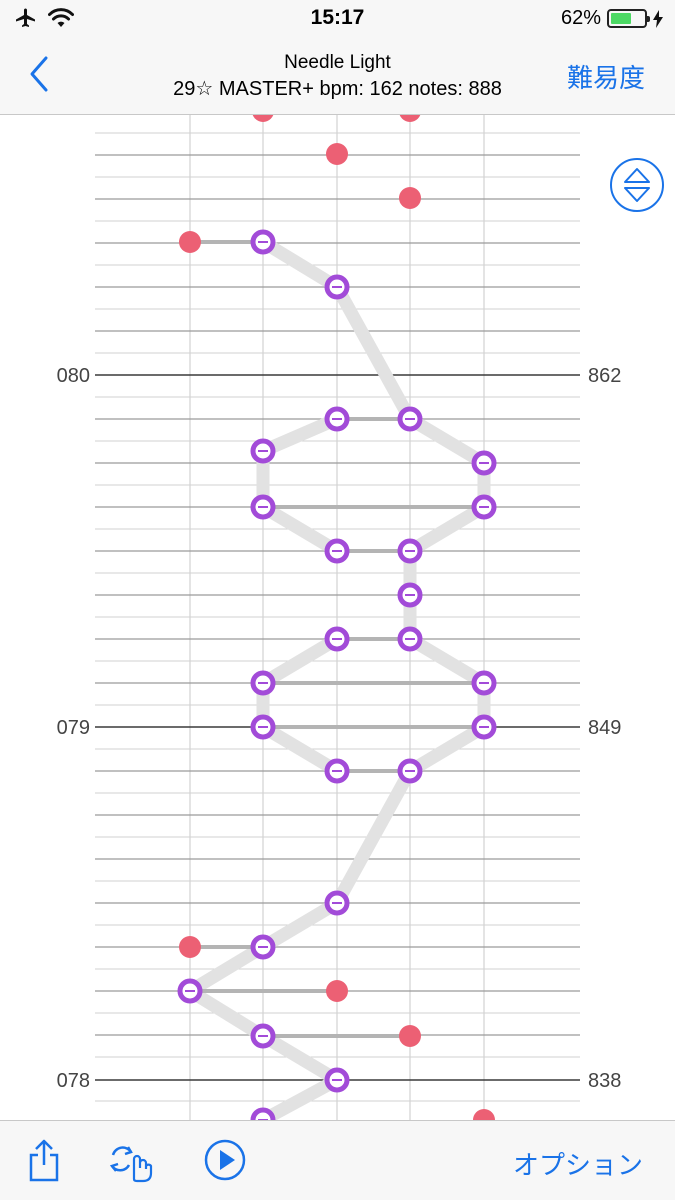 Image resolution: width=675 pixels, height=1200 pixels. What do you see at coordinates (61, 17) in the screenshot?
I see `wifi-icon` at bounding box center [61, 17].